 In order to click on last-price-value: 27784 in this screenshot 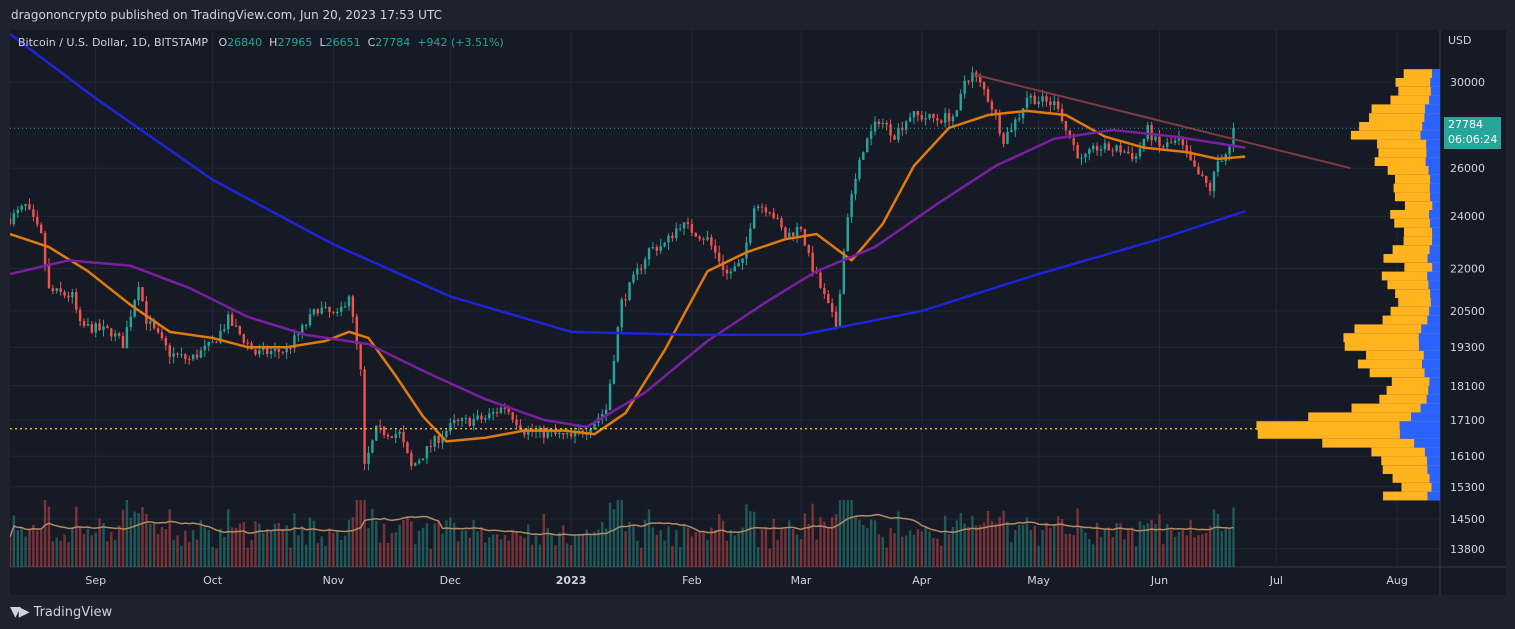, I will do `click(1465, 124)`.